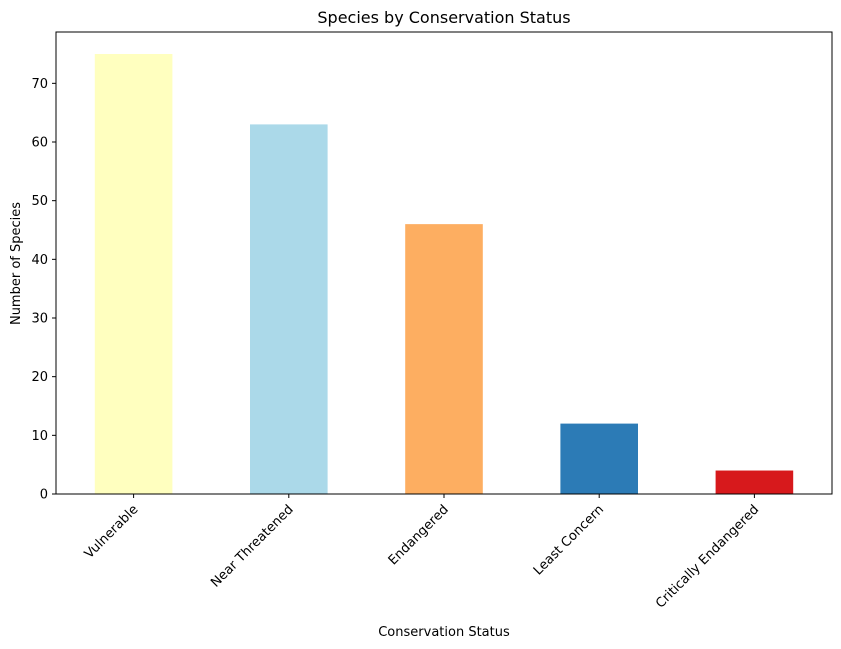 This screenshot has height=649, width=841. What do you see at coordinates (443, 17) in the screenshot?
I see `chart-title: Species by Conservation Status` at bounding box center [443, 17].